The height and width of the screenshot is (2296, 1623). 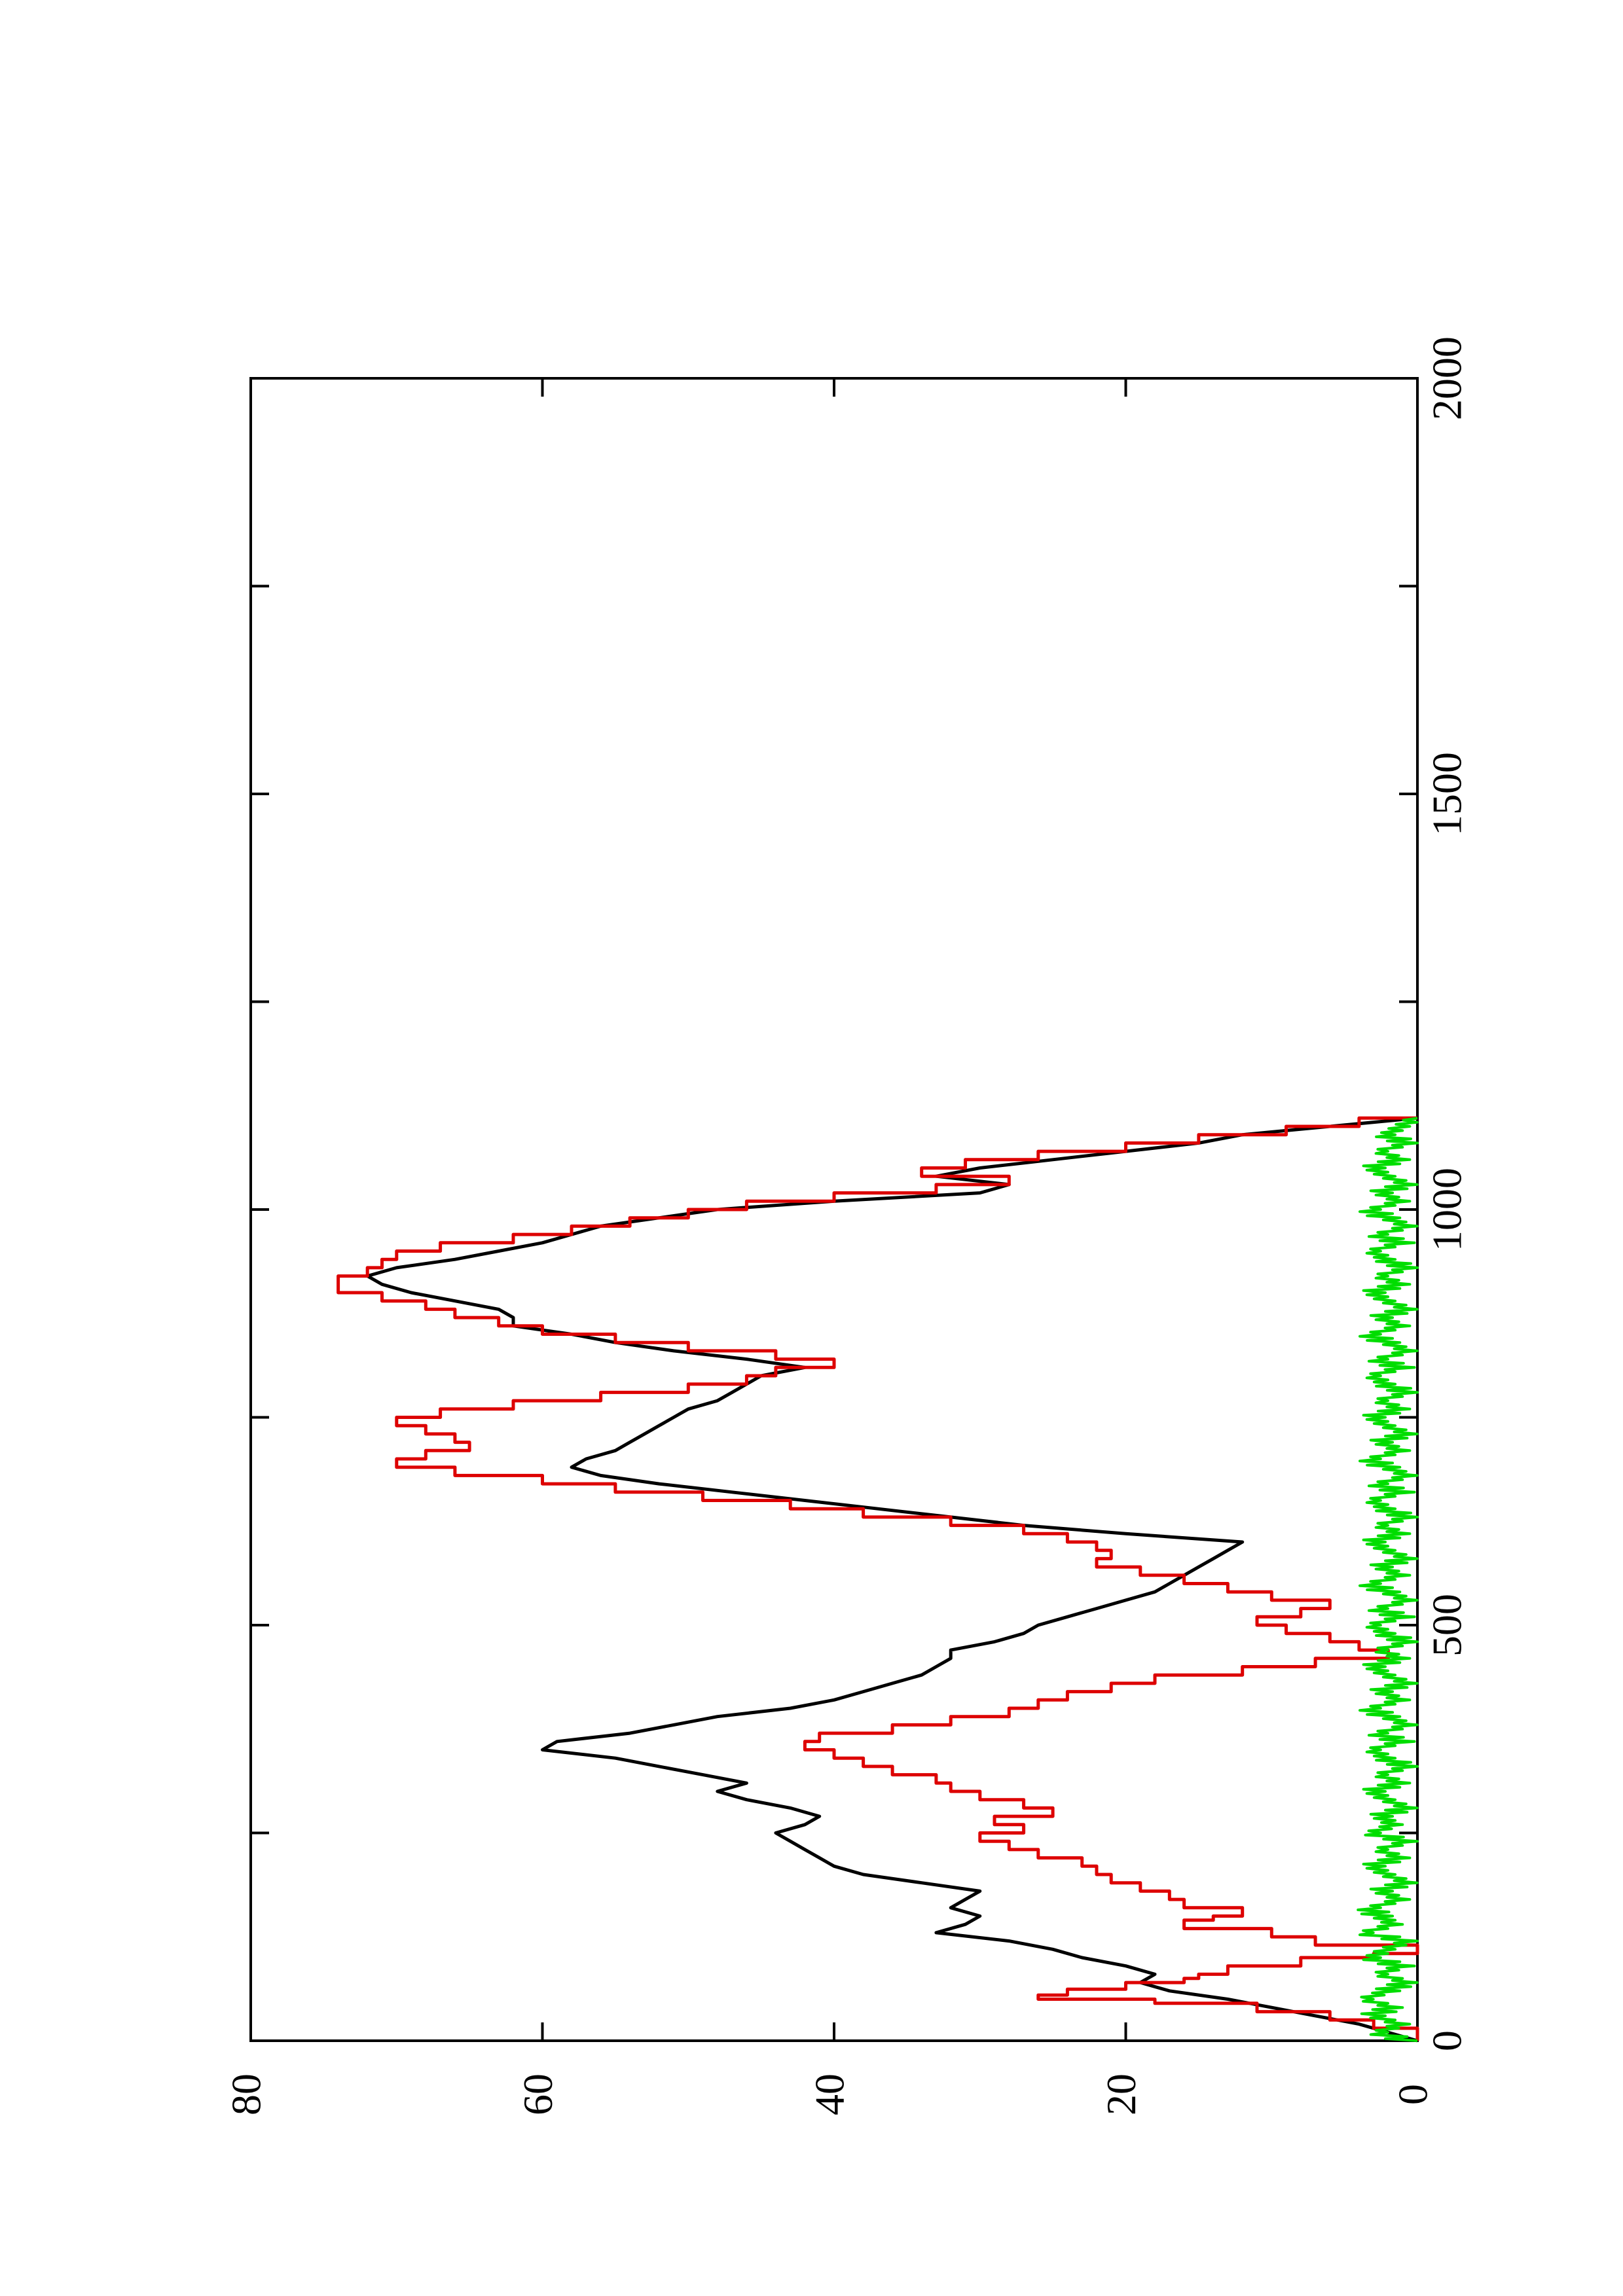 What do you see at coordinates (830, 2094) in the screenshot?
I see `y-tick-label: 40` at bounding box center [830, 2094].